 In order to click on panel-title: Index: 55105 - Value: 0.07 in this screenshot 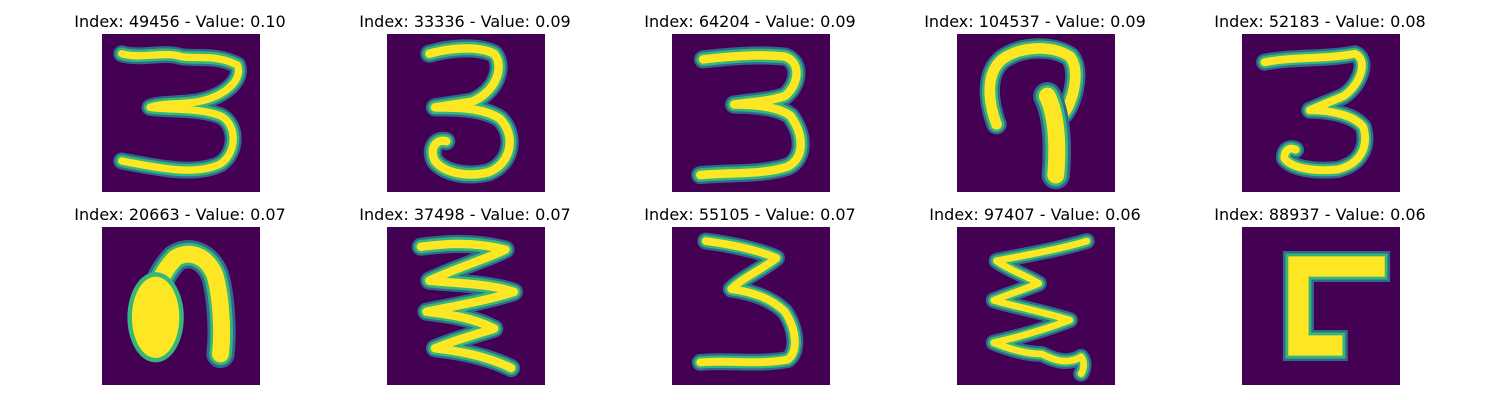, I will do `click(750, 214)`.